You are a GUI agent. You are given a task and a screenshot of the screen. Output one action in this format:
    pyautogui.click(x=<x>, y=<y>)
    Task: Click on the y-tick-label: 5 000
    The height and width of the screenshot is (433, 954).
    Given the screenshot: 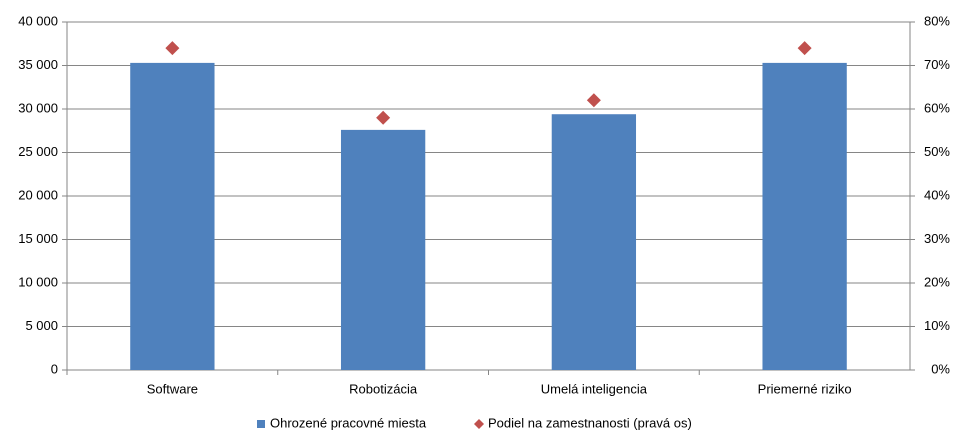 What is the action you would take?
    pyautogui.click(x=41, y=325)
    